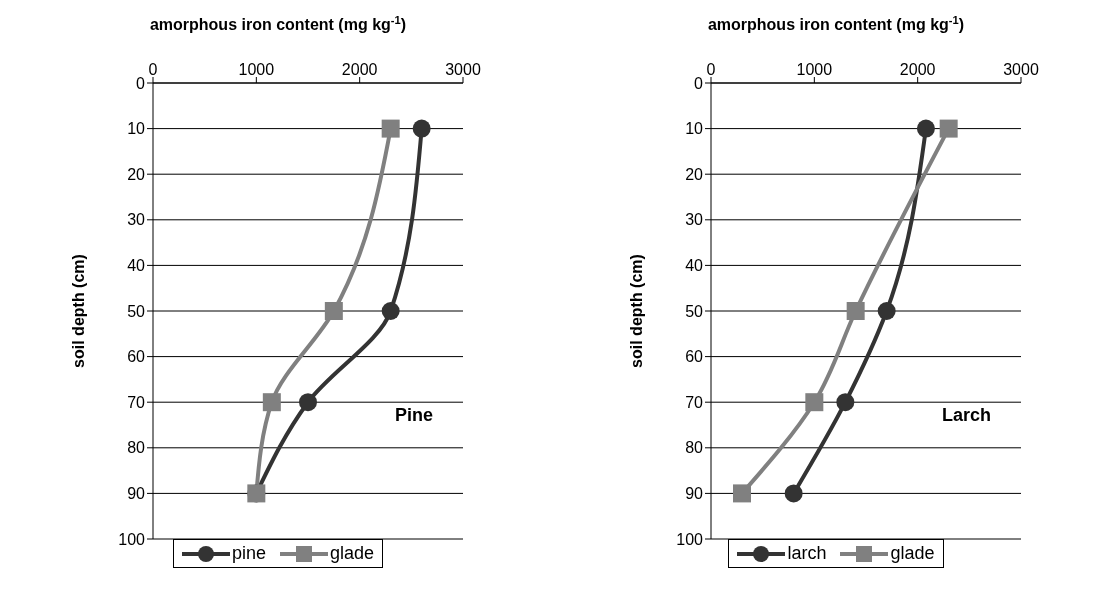 This screenshot has height=611, width=1114. I want to click on legend-label: pine, so click(248, 553).